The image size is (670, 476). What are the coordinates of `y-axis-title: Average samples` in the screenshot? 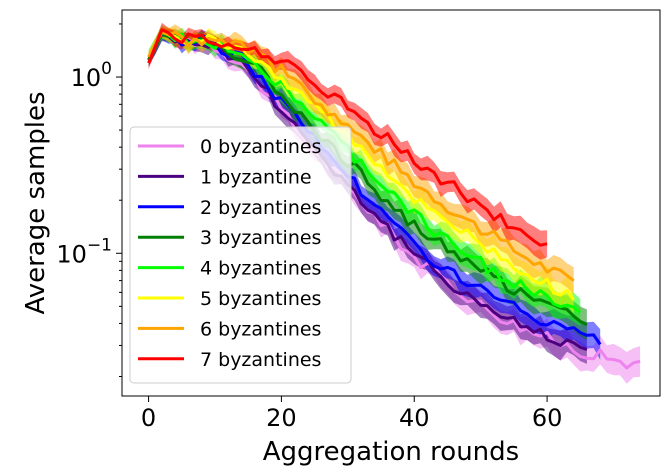 It's located at (36, 202).